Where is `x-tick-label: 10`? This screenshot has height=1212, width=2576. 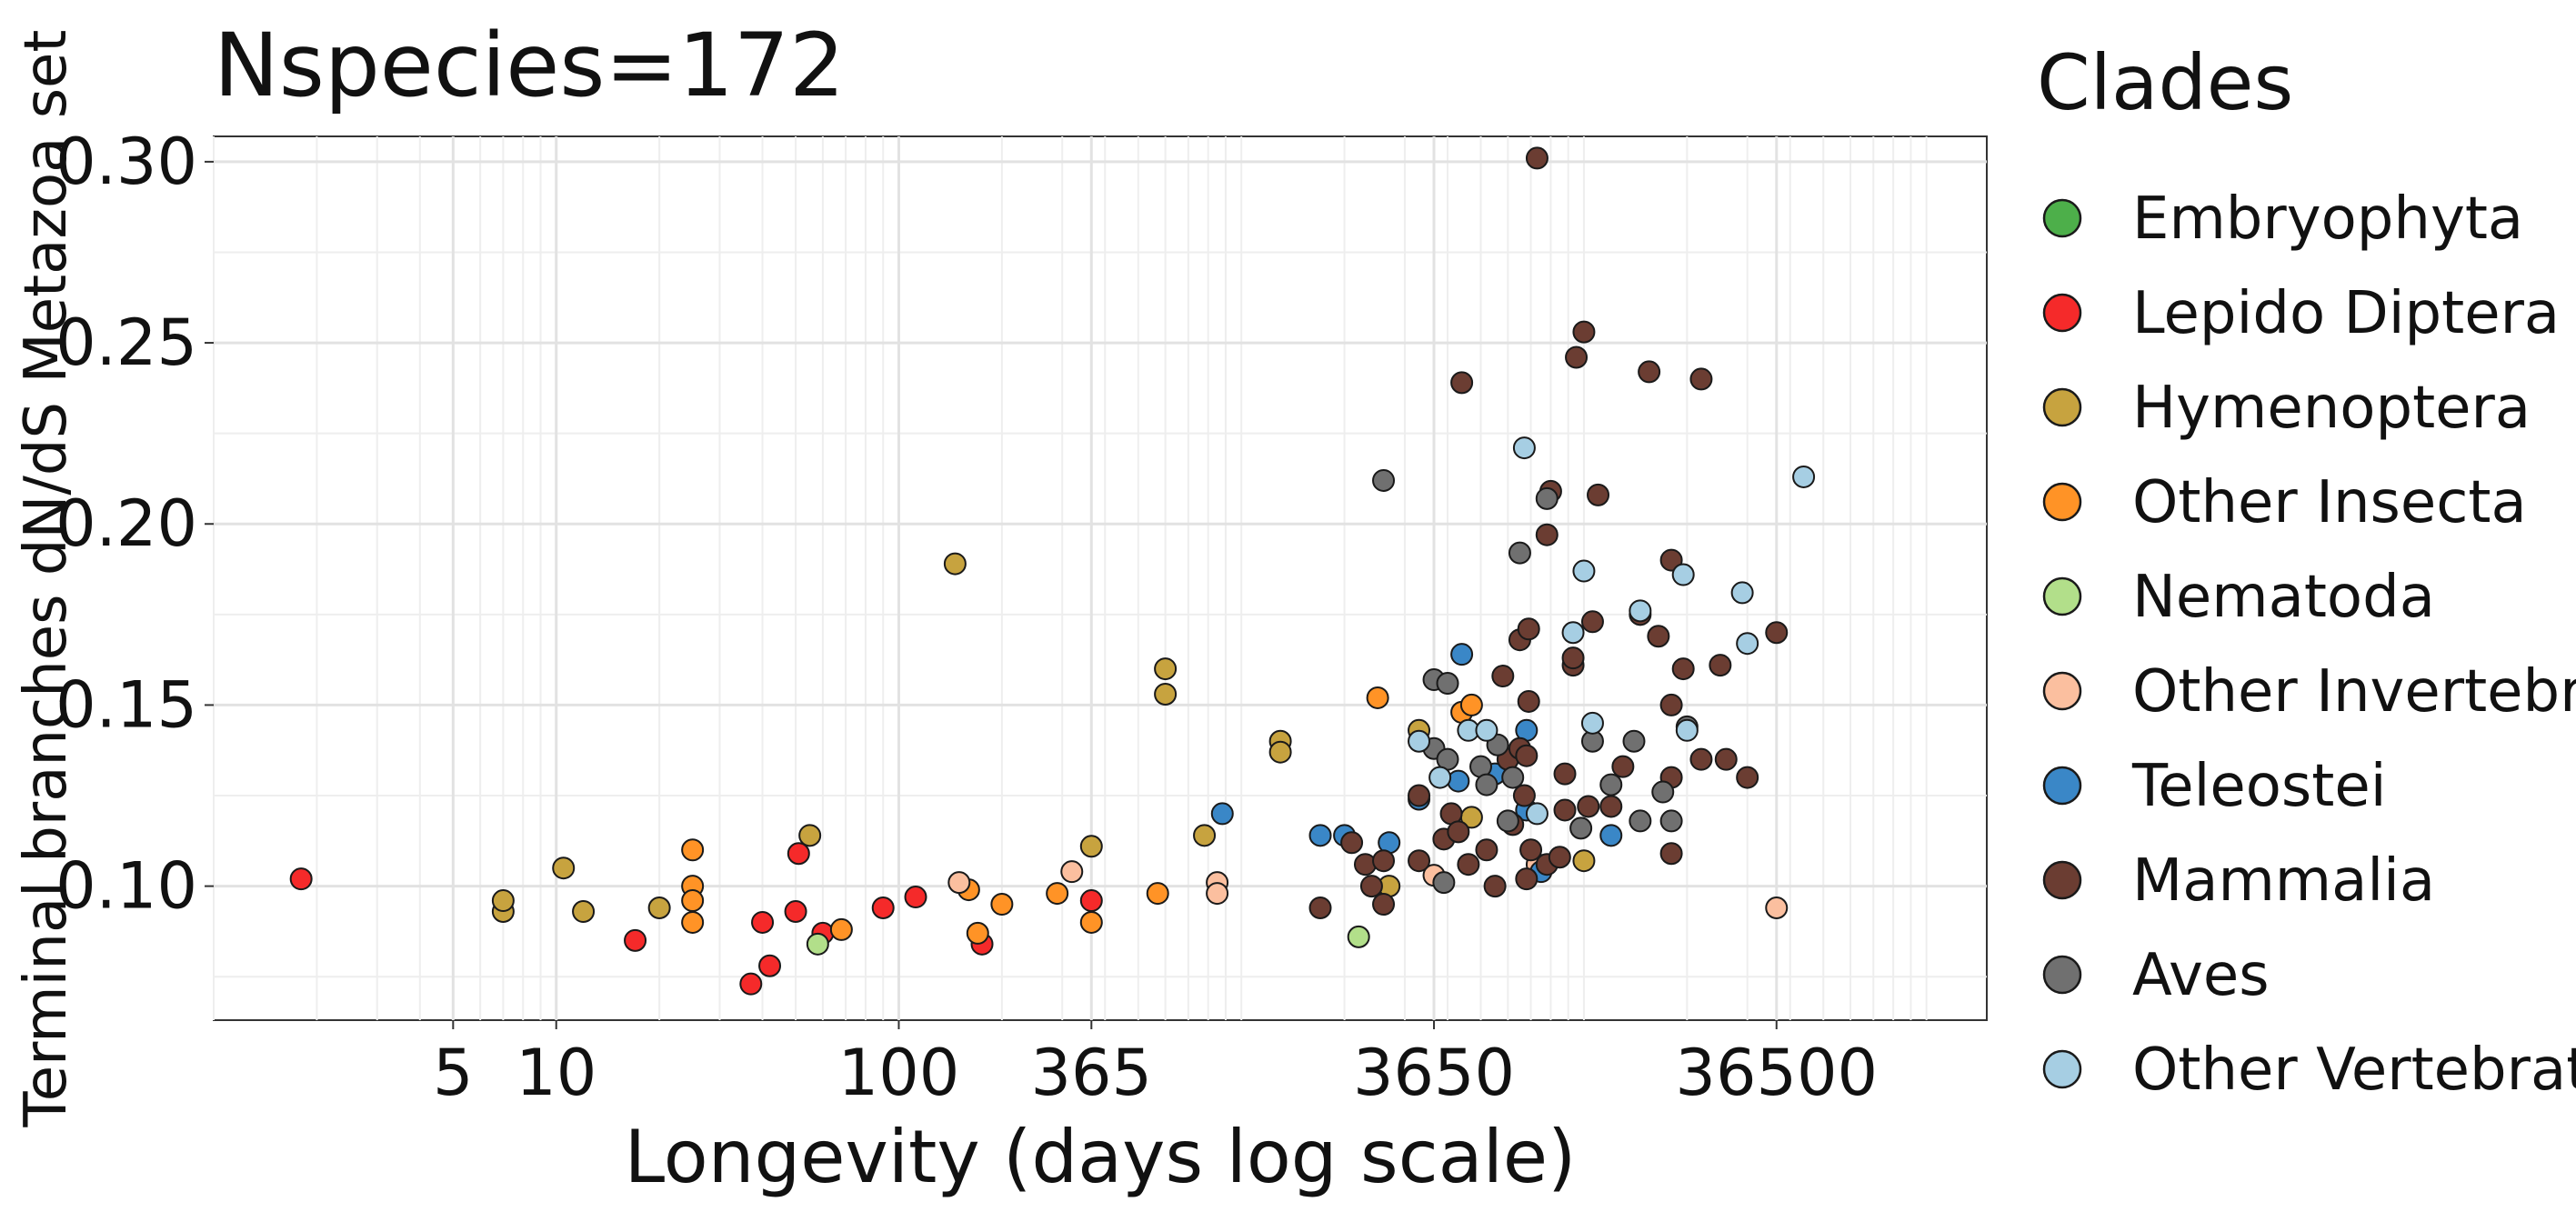
x-tick-label: 10 is located at coordinates (556, 1073).